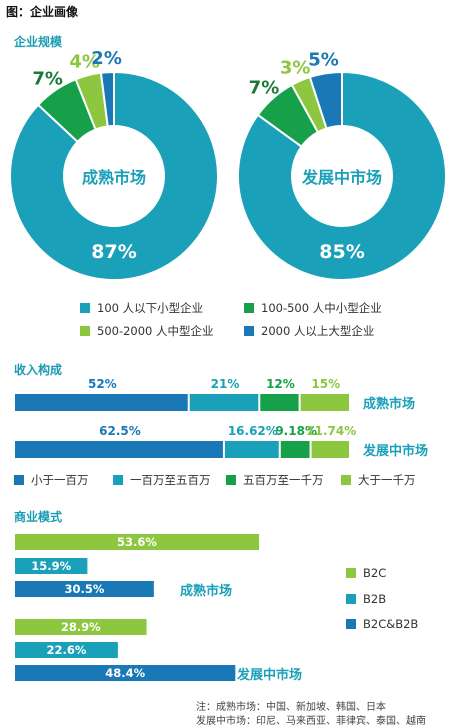 The width and height of the screenshot is (455, 728). Describe the element at coordinates (323, 59) in the screenshot. I see `donut-1-label-3: 5%` at that location.